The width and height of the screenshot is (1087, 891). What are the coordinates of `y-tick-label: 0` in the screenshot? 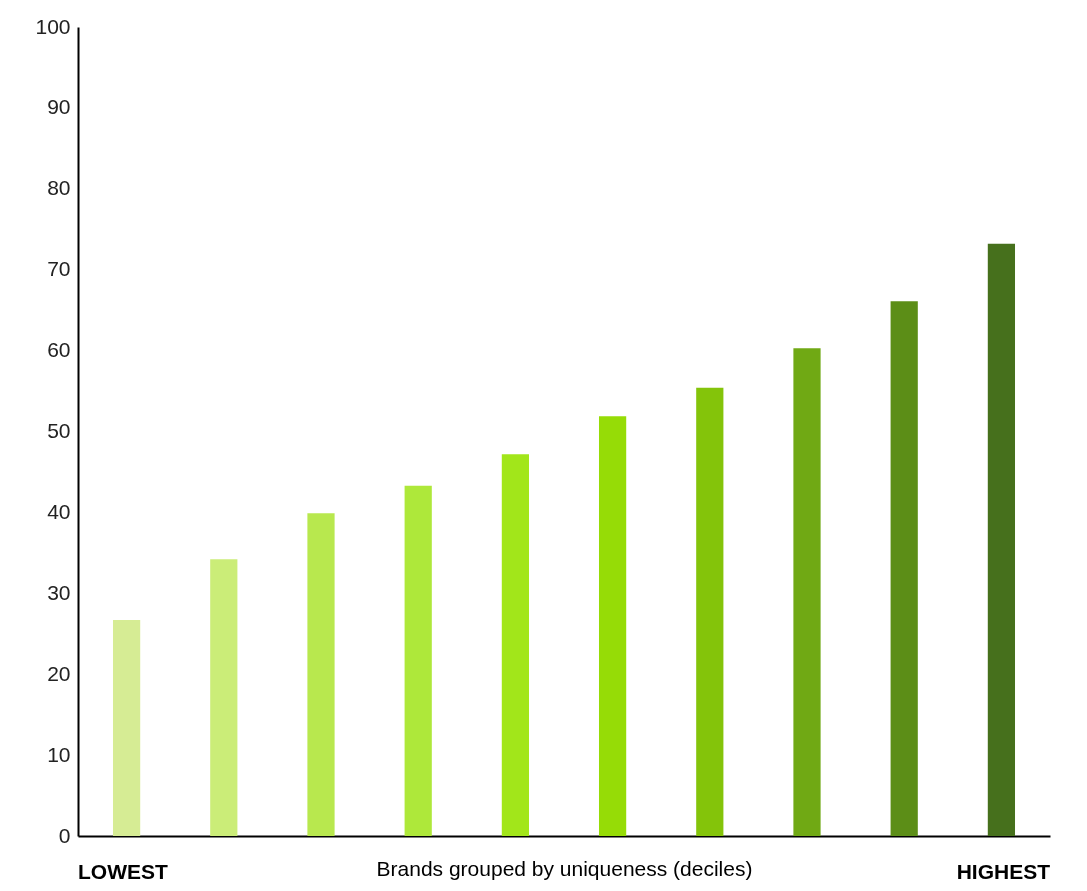 It's located at (64, 835).